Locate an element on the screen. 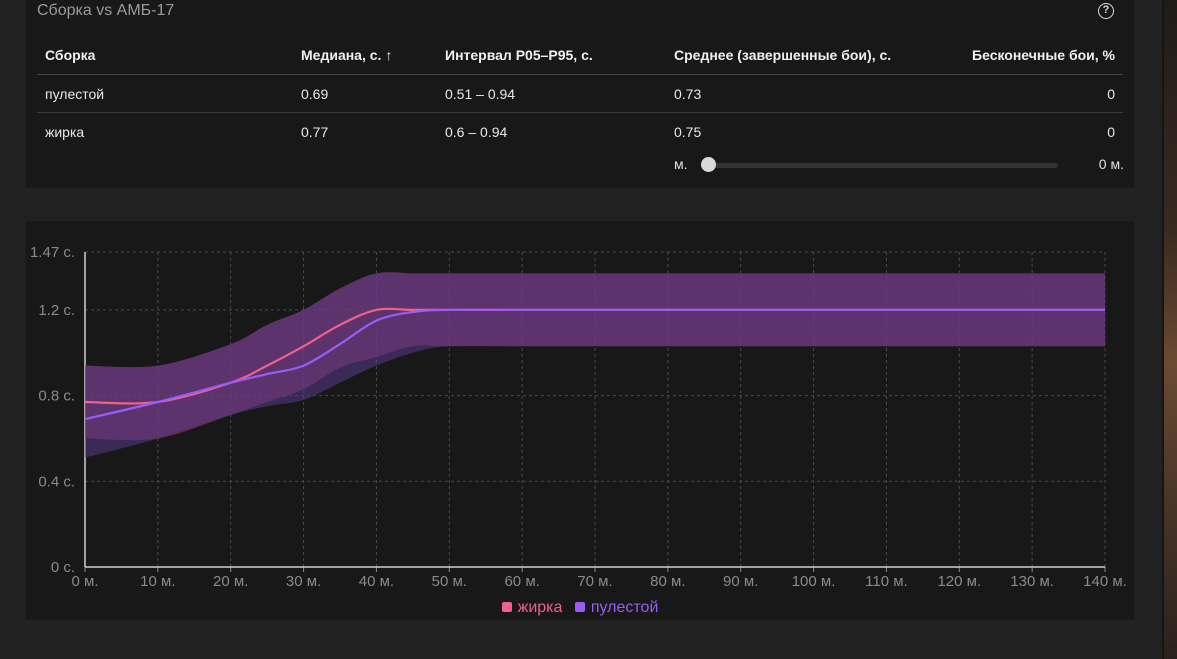 The image size is (1177, 659). x-tick-label: 120 м. is located at coordinates (959, 581).